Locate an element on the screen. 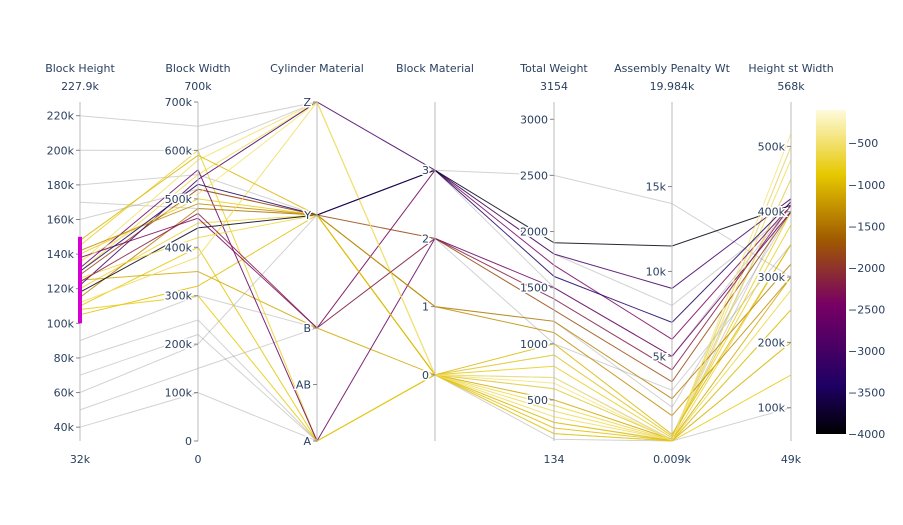  axis-tick-label: 80k is located at coordinates (64, 358).